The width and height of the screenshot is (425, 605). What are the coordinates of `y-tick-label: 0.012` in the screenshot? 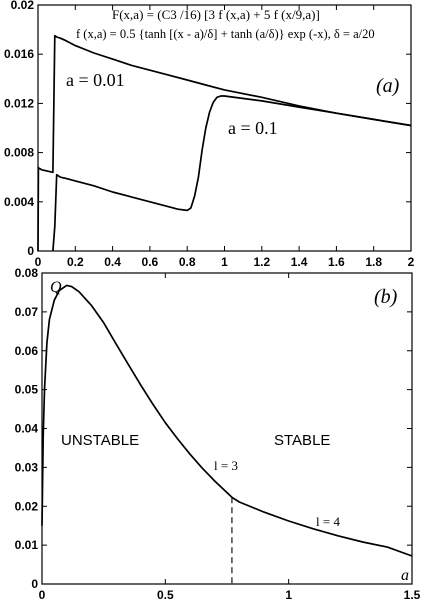 It's located at (19, 103).